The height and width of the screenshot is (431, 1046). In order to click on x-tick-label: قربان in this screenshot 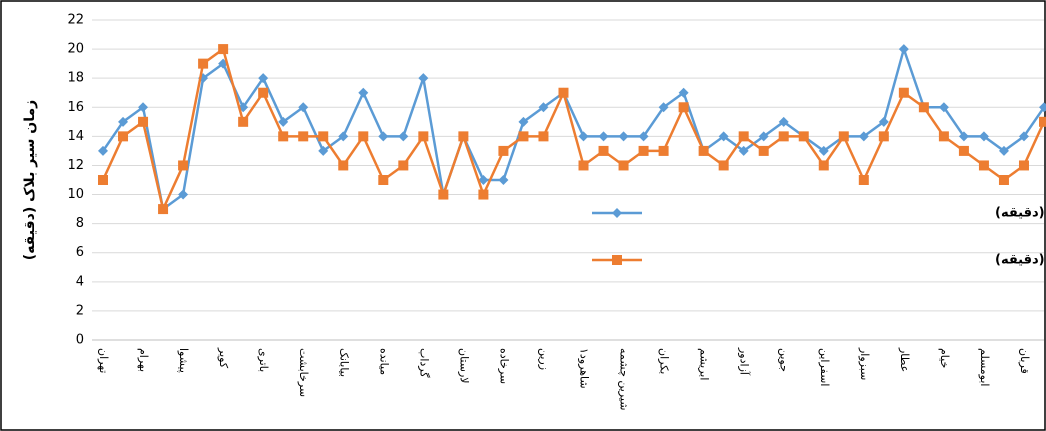, I will do `click(1024, 361)`.